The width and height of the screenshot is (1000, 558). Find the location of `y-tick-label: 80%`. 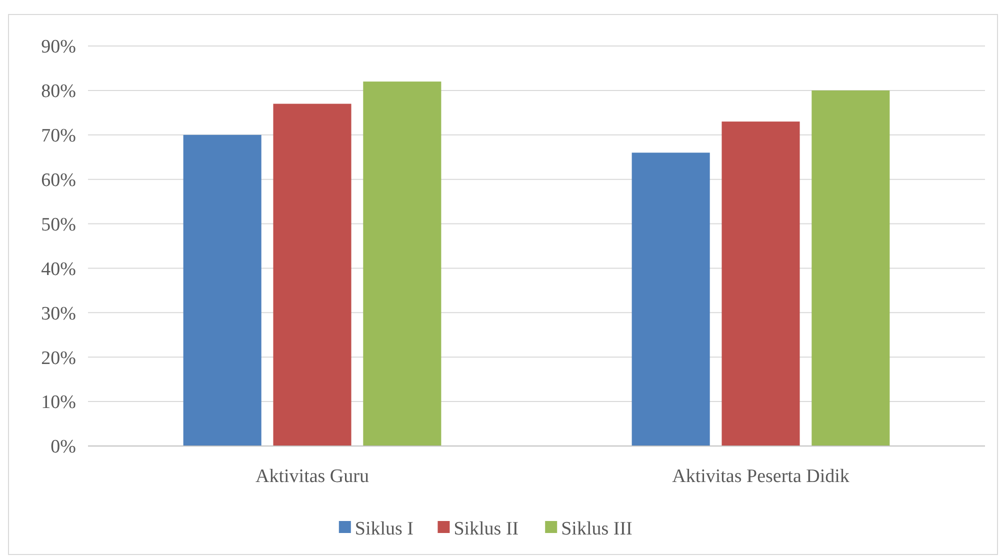

y-tick-label: 80% is located at coordinates (58, 91).